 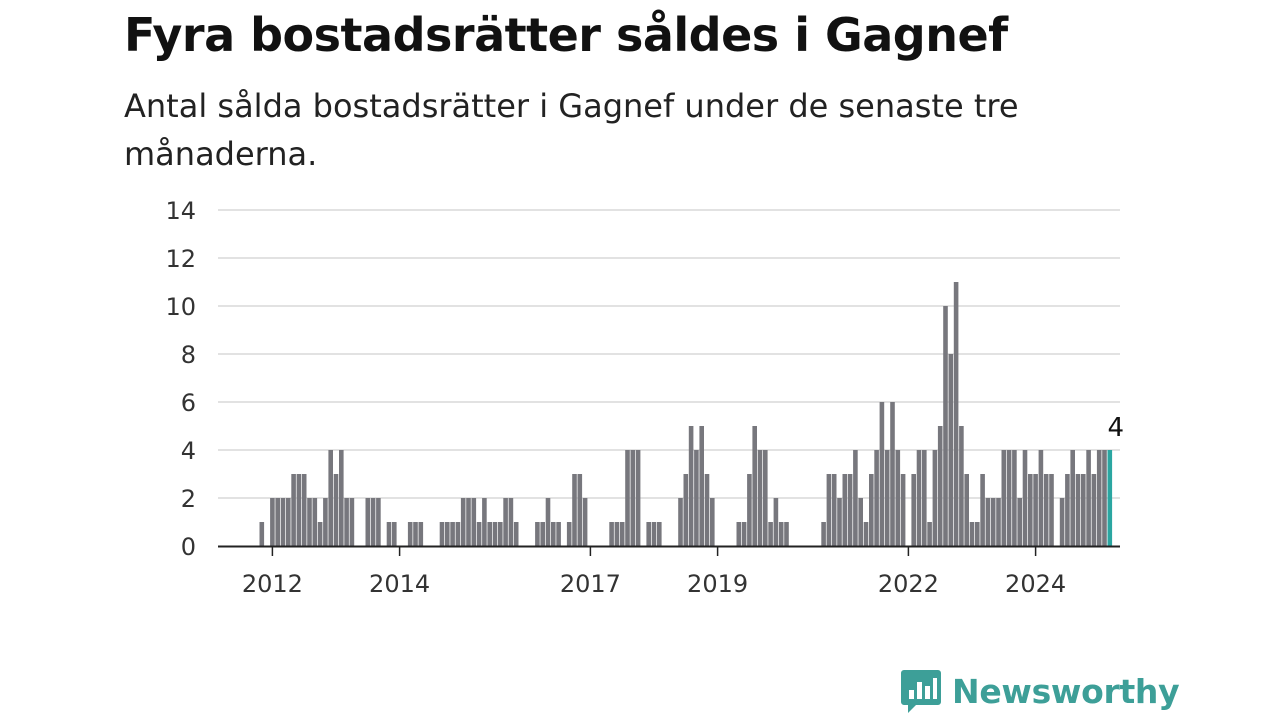 What do you see at coordinates (1040, 691) in the screenshot?
I see `newsworthy-logo: Newsworthy` at bounding box center [1040, 691].